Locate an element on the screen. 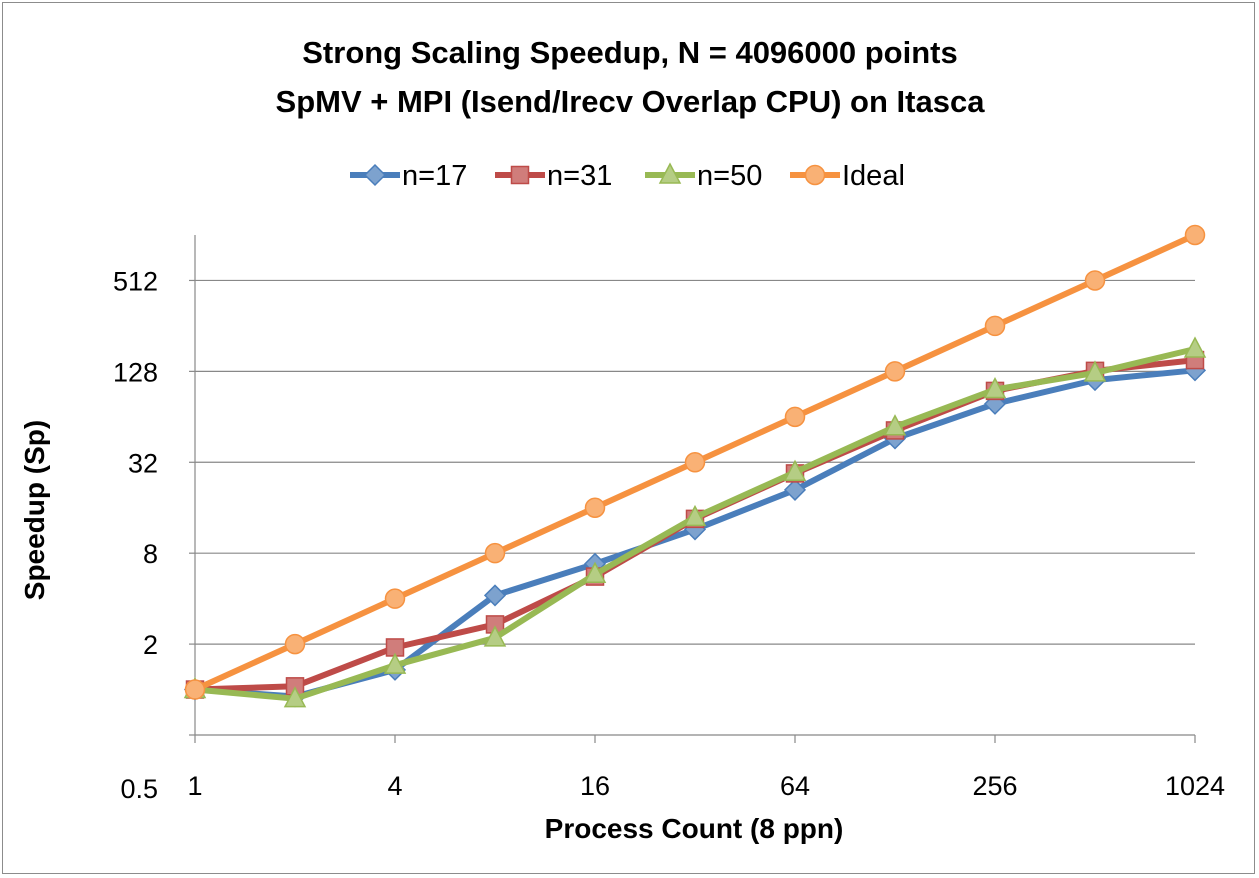  x-tick-label: 256 is located at coordinates (994, 786).